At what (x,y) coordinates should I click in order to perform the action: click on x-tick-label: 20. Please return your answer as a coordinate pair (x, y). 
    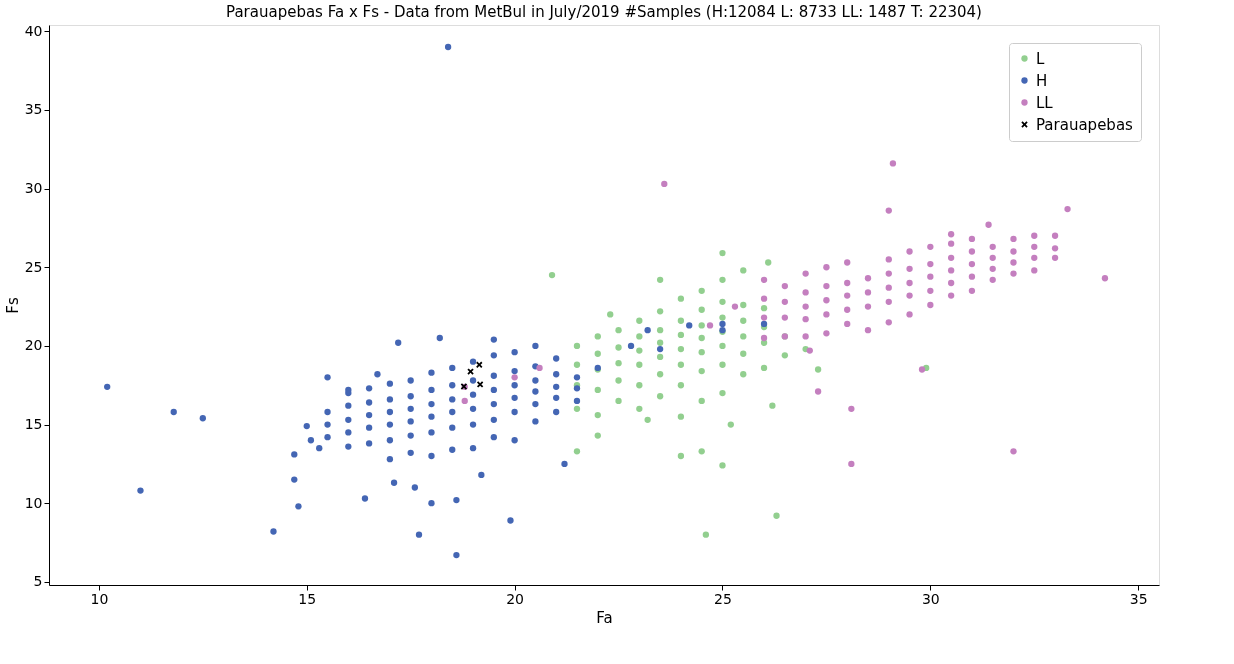
    Looking at the image, I should click on (515, 598).